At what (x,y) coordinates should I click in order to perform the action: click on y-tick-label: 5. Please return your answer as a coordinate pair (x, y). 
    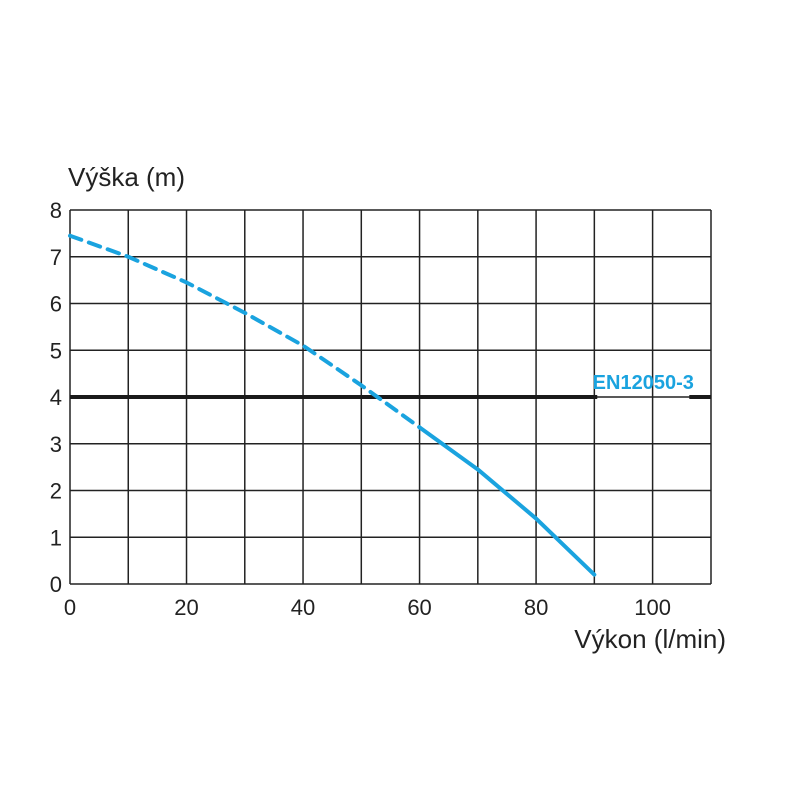
    Looking at the image, I should click on (56, 350).